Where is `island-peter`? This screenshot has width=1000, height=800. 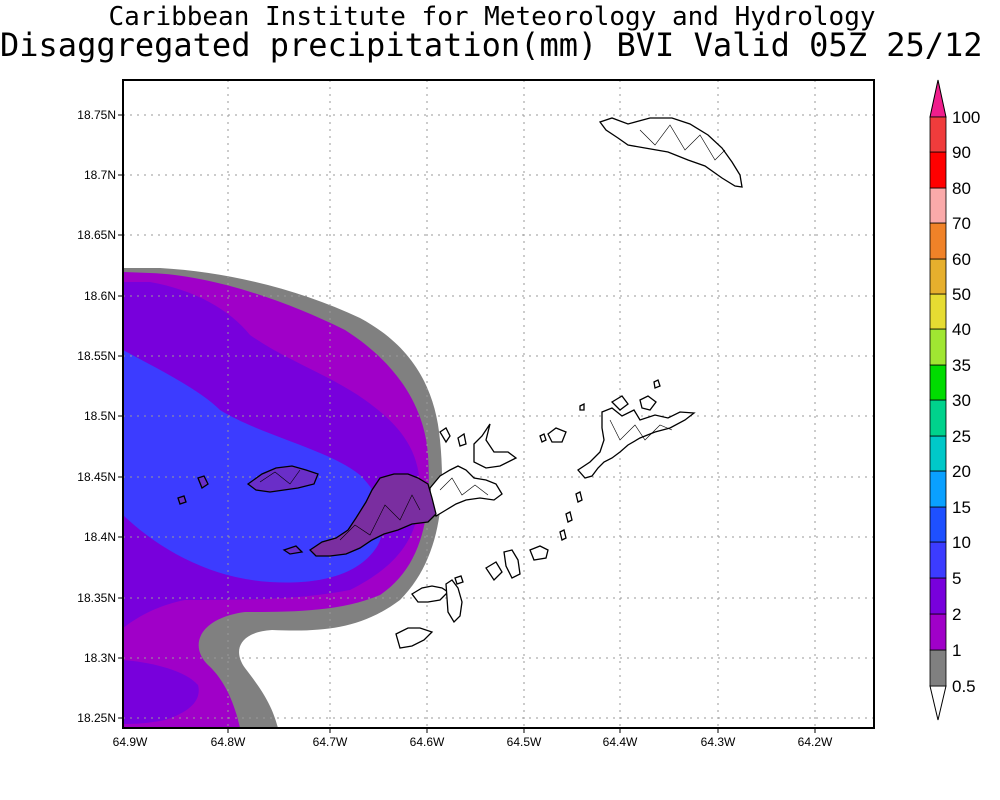
island-peter is located at coordinates (454, 601).